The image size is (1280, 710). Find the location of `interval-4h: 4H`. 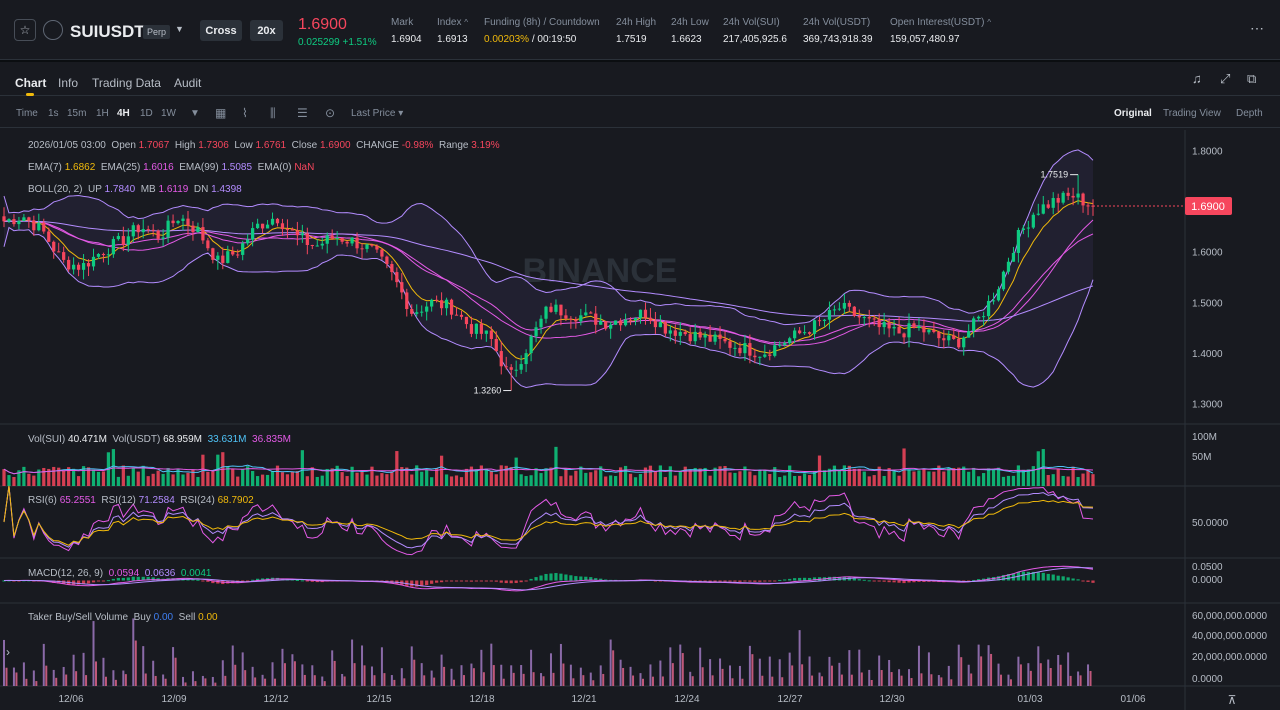

interval-4h: 4H is located at coordinates (123, 113).